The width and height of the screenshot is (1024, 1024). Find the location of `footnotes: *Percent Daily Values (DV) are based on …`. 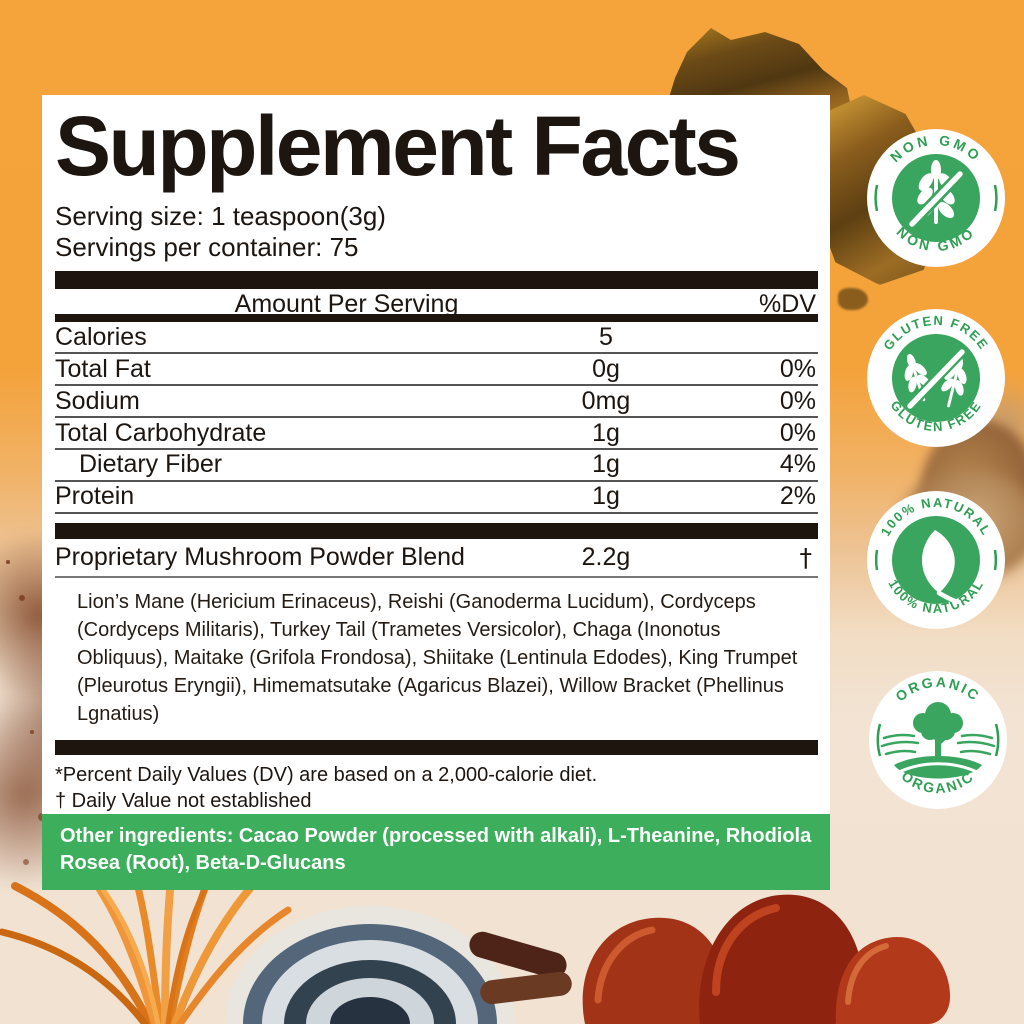

footnotes: *Percent Daily Values (DV) are based on … is located at coordinates (436, 784).